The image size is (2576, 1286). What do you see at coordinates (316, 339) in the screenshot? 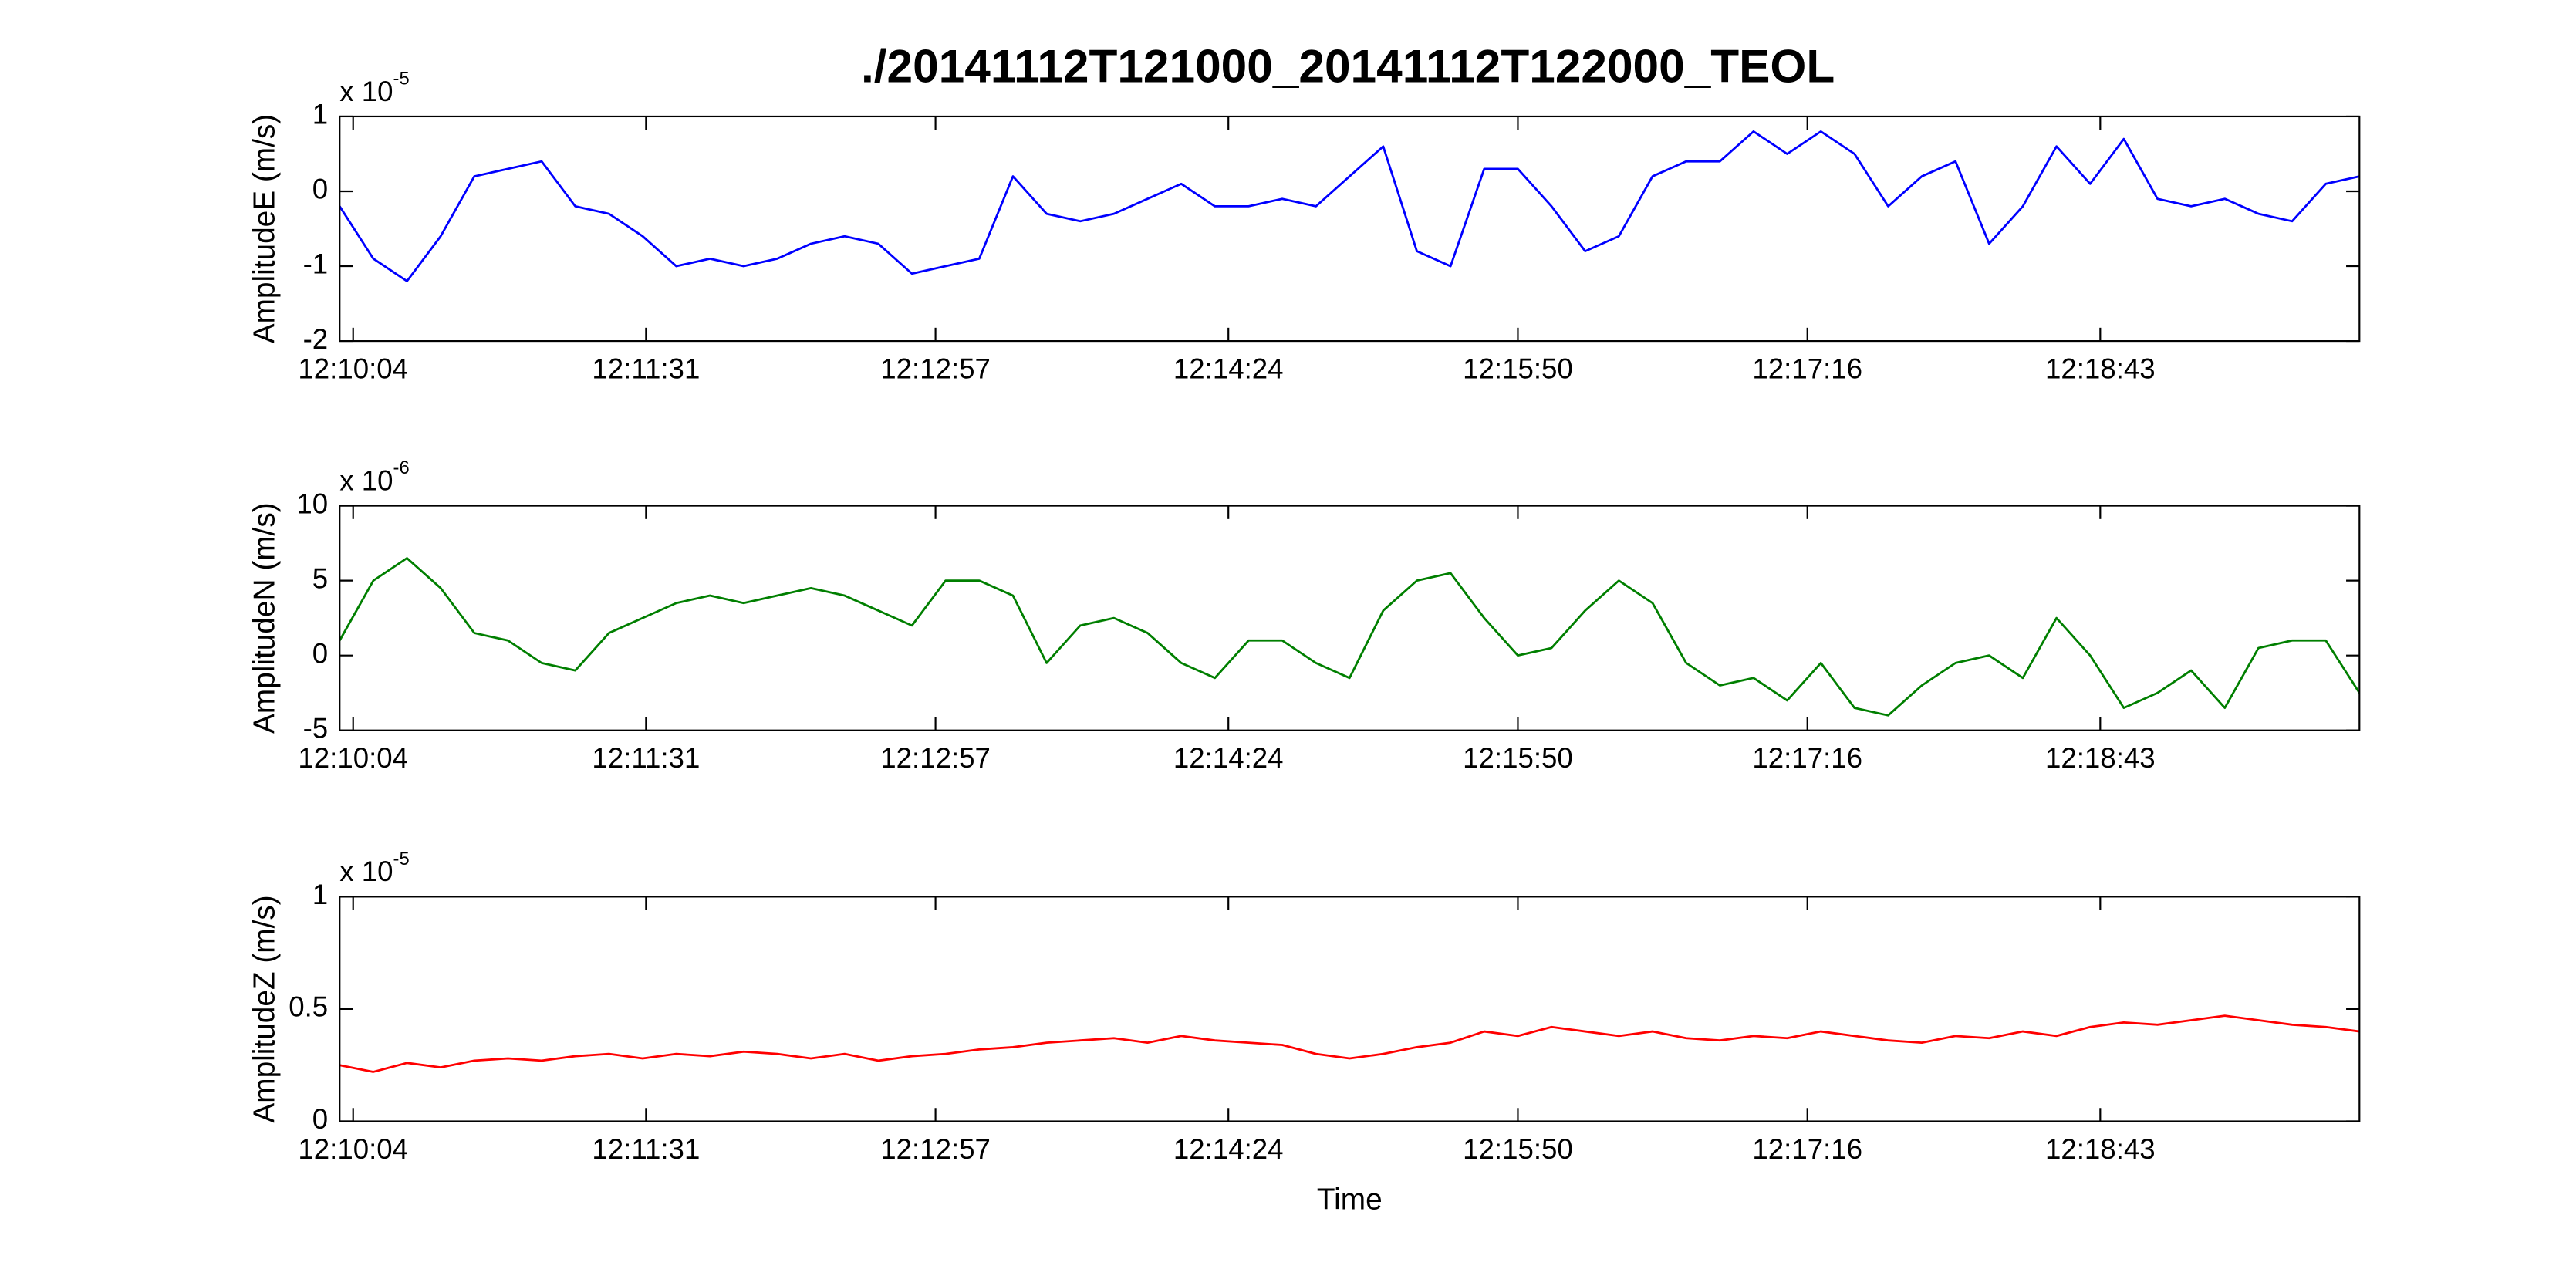
I see `y-tick-label: -2` at bounding box center [316, 339].